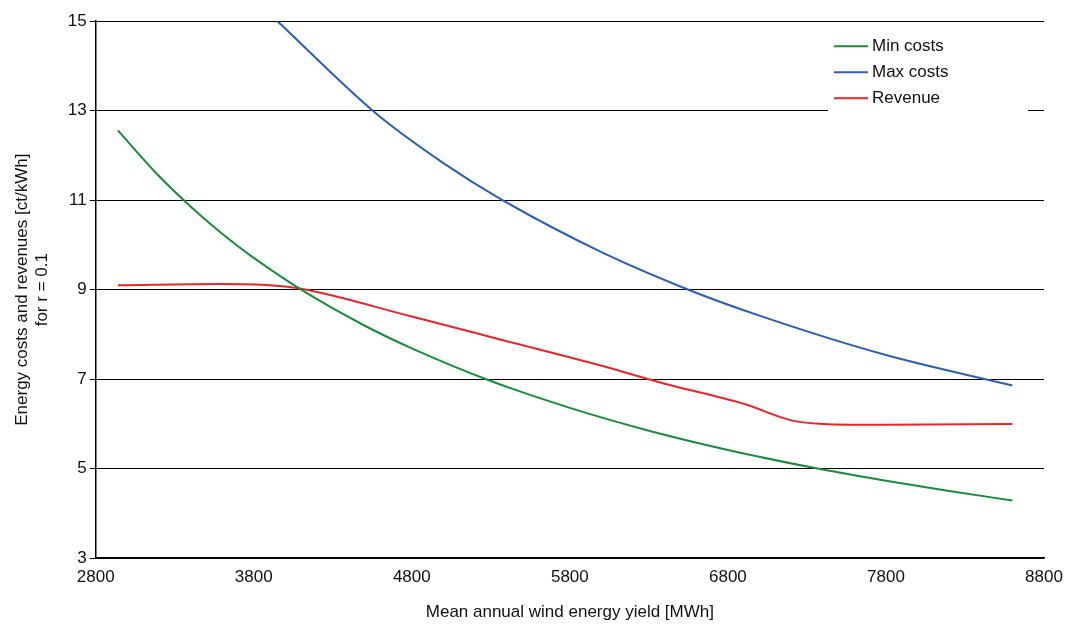 The height and width of the screenshot is (635, 1082). Describe the element at coordinates (77, 110) in the screenshot. I see `y-tick-label: 13` at that location.